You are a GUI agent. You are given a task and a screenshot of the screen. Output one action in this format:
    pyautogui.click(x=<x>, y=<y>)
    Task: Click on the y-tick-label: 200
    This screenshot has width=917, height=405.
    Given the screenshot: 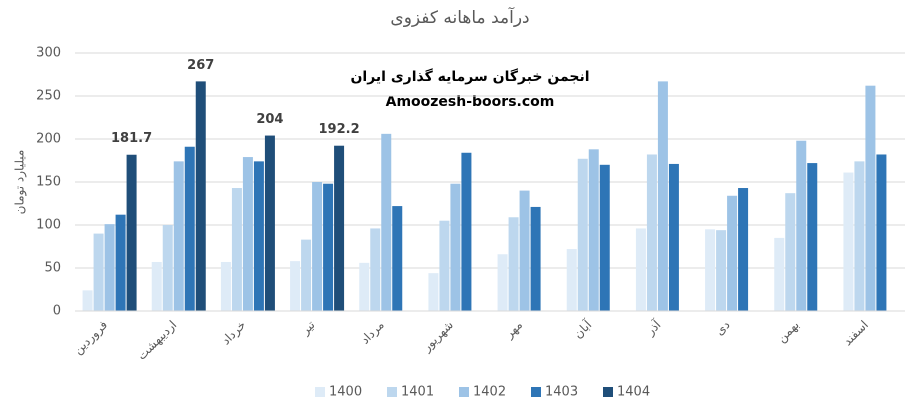 What is the action you would take?
    pyautogui.click(x=48, y=139)
    